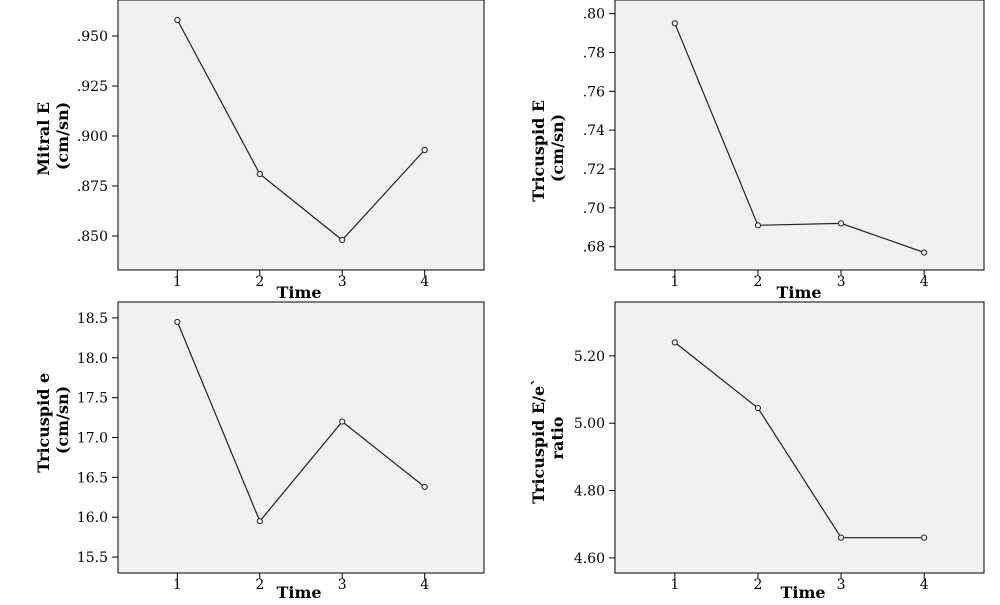 Image resolution: width=1000 pixels, height=605 pixels. Describe the element at coordinates (92, 187) in the screenshot. I see `y-tick-label: .875` at that location.